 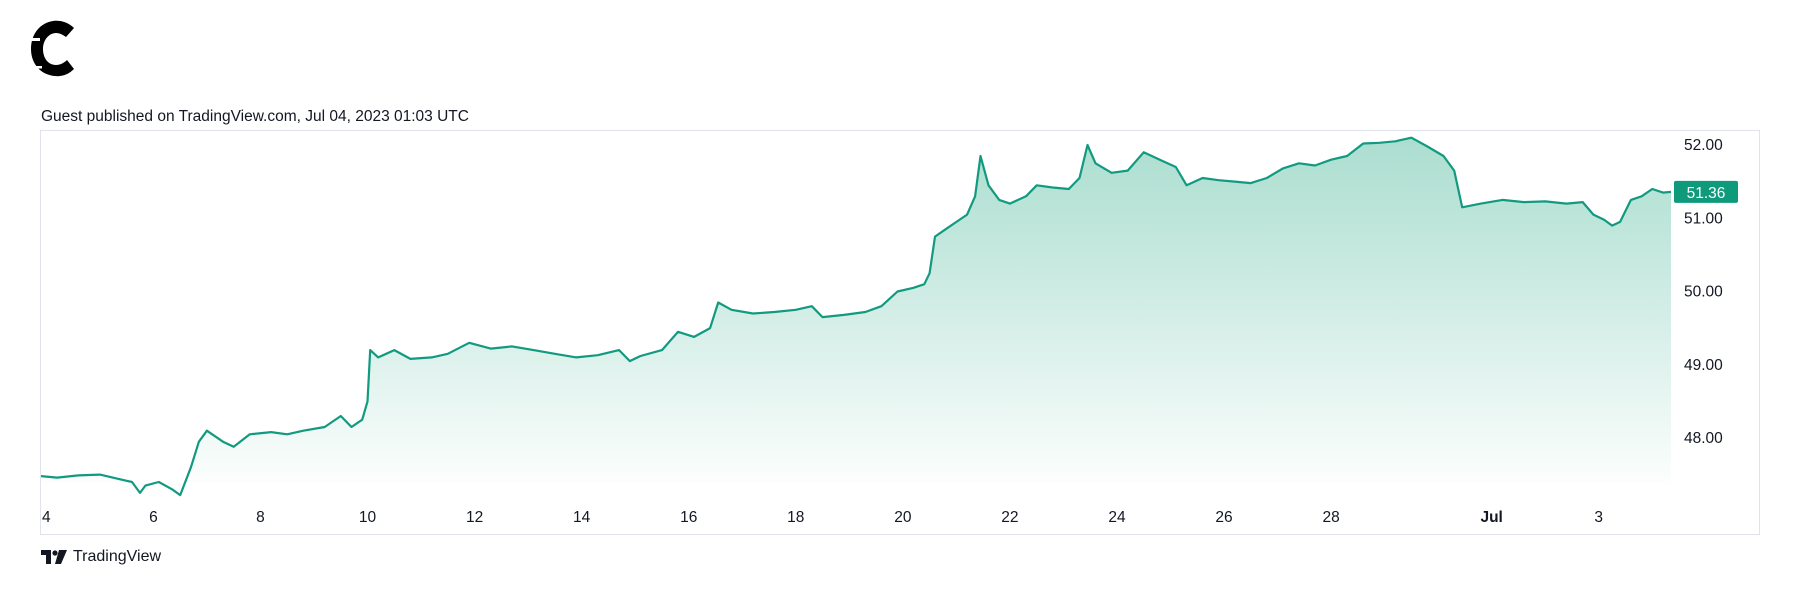 I want to click on last-price-label: 51.36, so click(x=1706, y=193).